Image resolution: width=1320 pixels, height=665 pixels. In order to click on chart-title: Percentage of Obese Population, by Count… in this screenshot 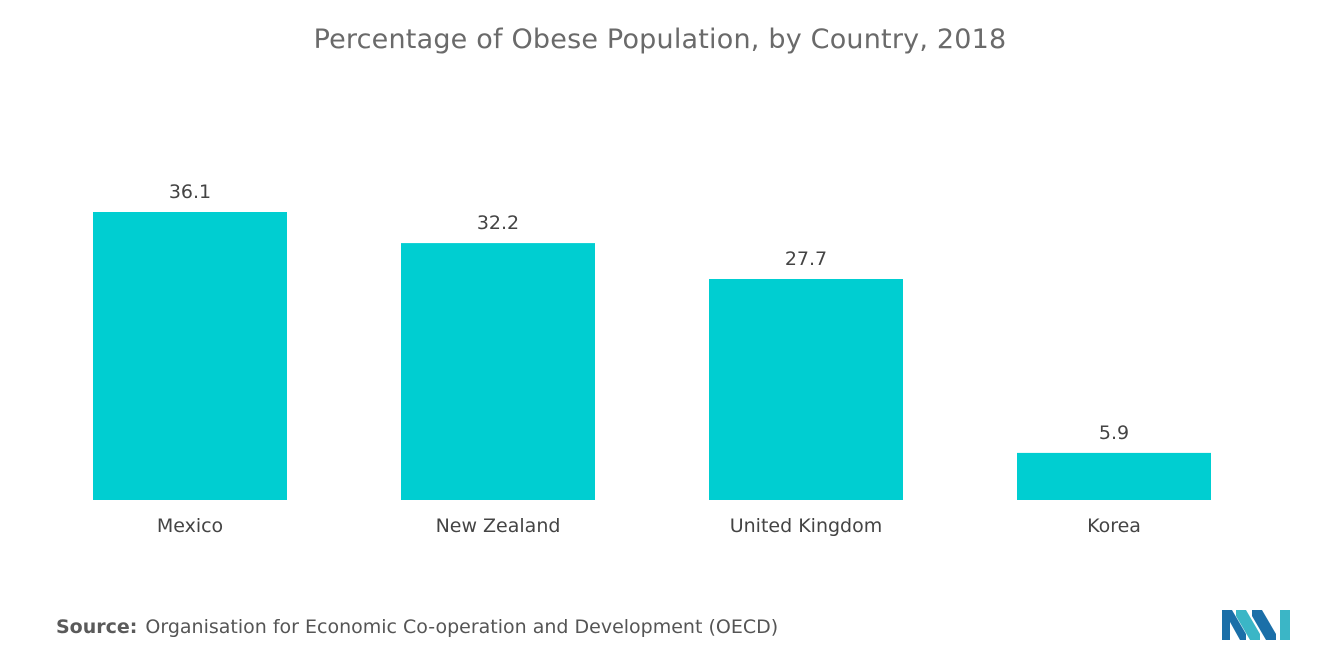, I will do `click(660, 39)`.